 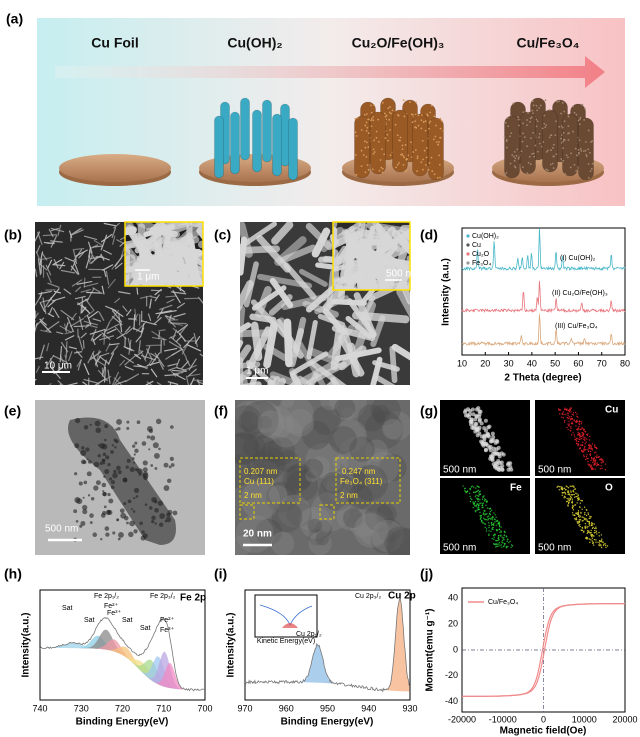 What do you see at coordinates (548, 43) in the screenshot?
I see `stage-label: Cu/Fe₃O₄` at bounding box center [548, 43].